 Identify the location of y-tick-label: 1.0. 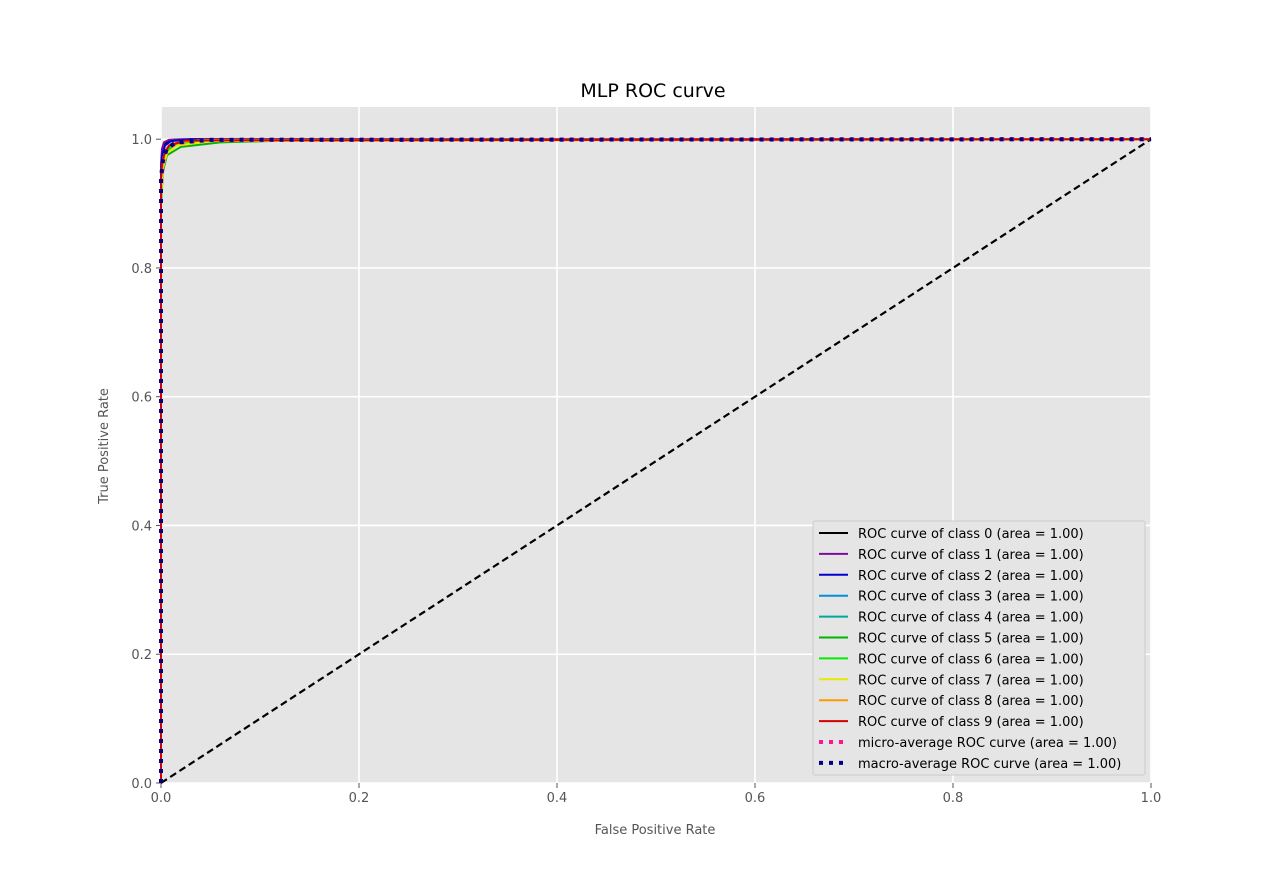
(141, 140).